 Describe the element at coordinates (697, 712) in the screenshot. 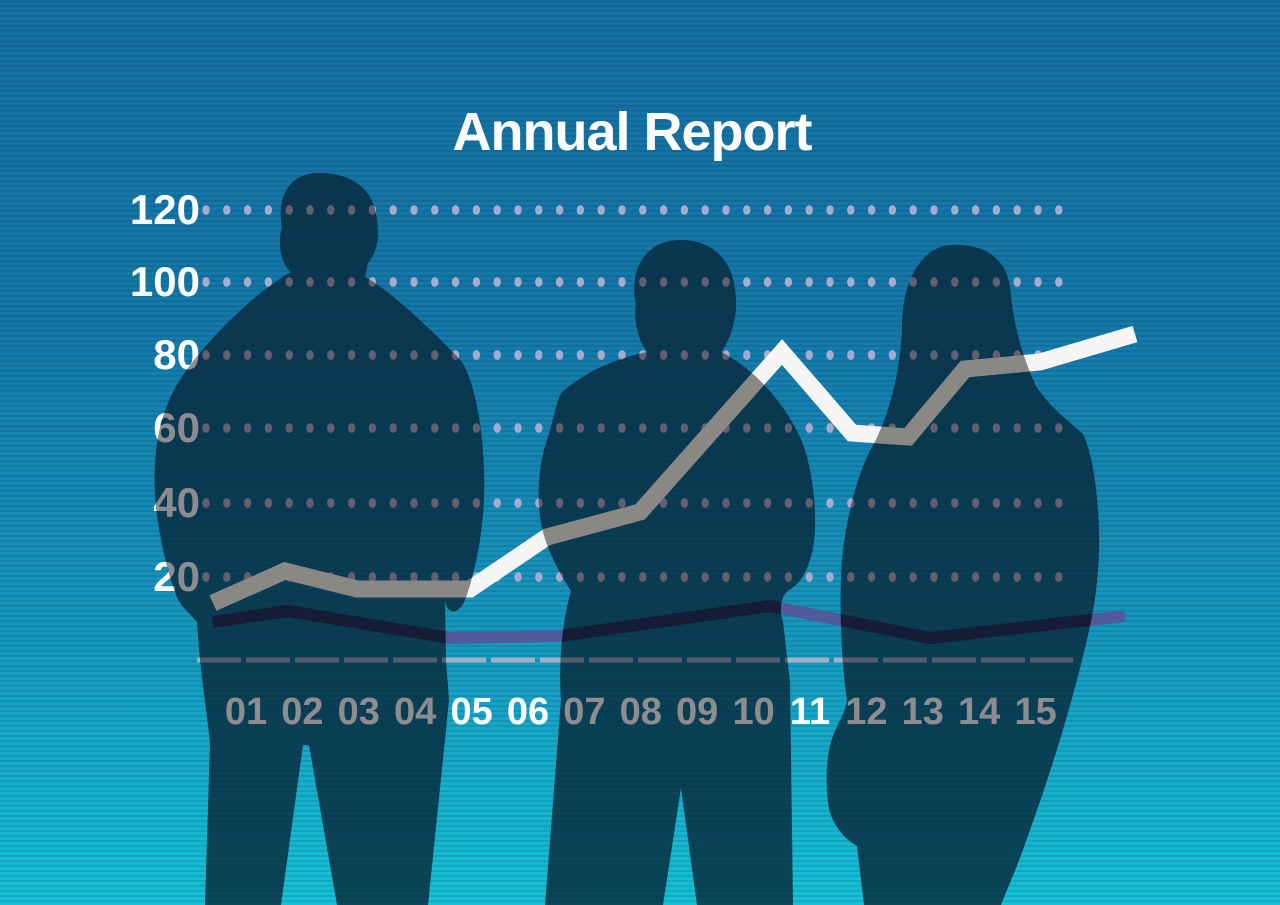

I see `x-axis-label: 09` at that location.